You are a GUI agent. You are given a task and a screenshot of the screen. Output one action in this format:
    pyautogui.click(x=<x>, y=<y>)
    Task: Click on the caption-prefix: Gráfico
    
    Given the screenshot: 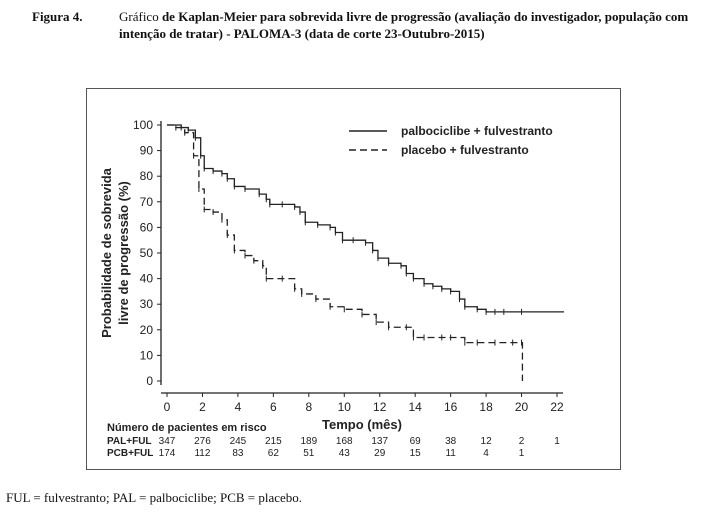 What is the action you would take?
    pyautogui.click(x=139, y=16)
    